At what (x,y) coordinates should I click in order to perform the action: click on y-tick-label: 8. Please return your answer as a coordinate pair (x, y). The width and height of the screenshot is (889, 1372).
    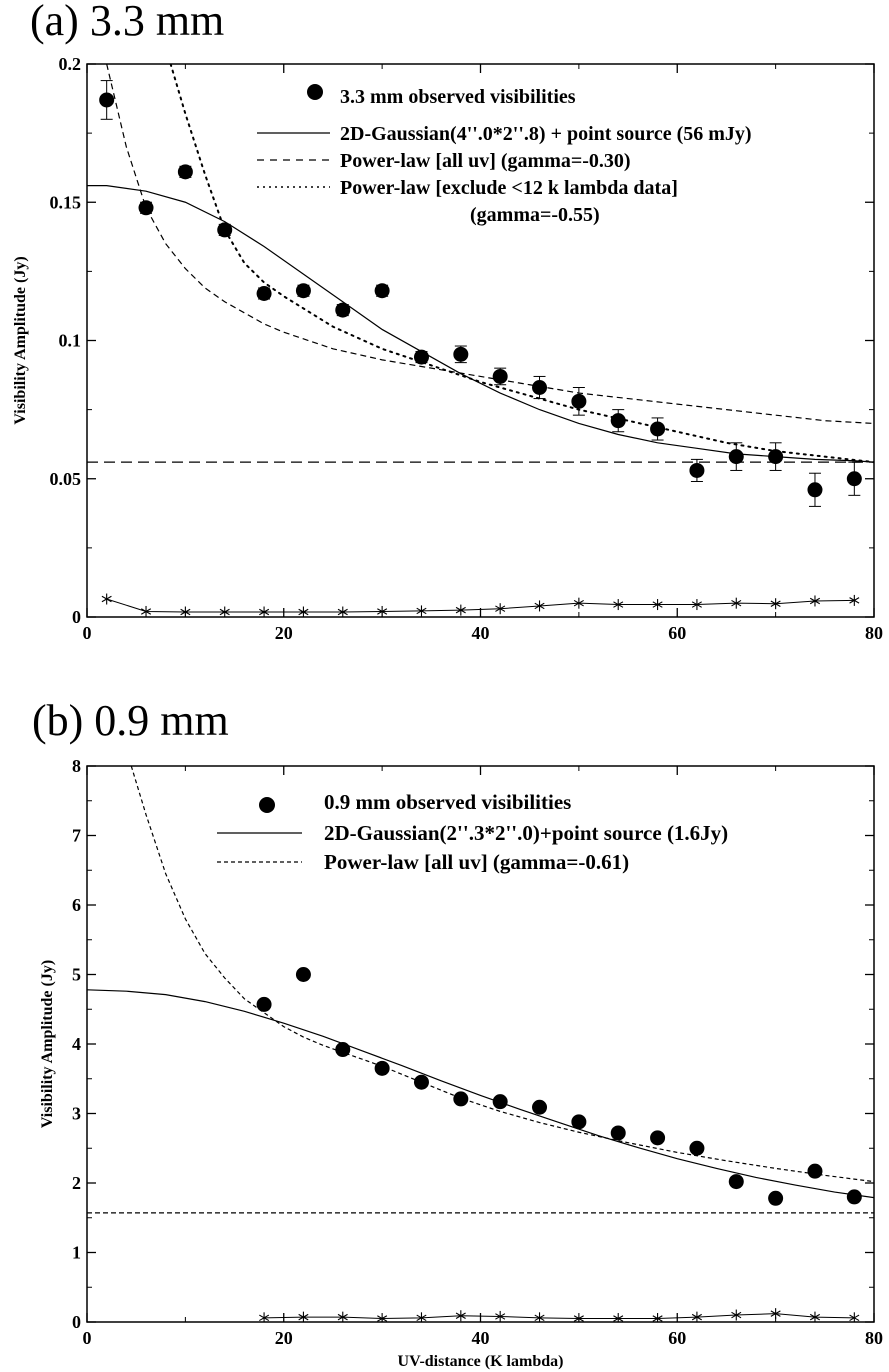
    Looking at the image, I should click on (76, 766).